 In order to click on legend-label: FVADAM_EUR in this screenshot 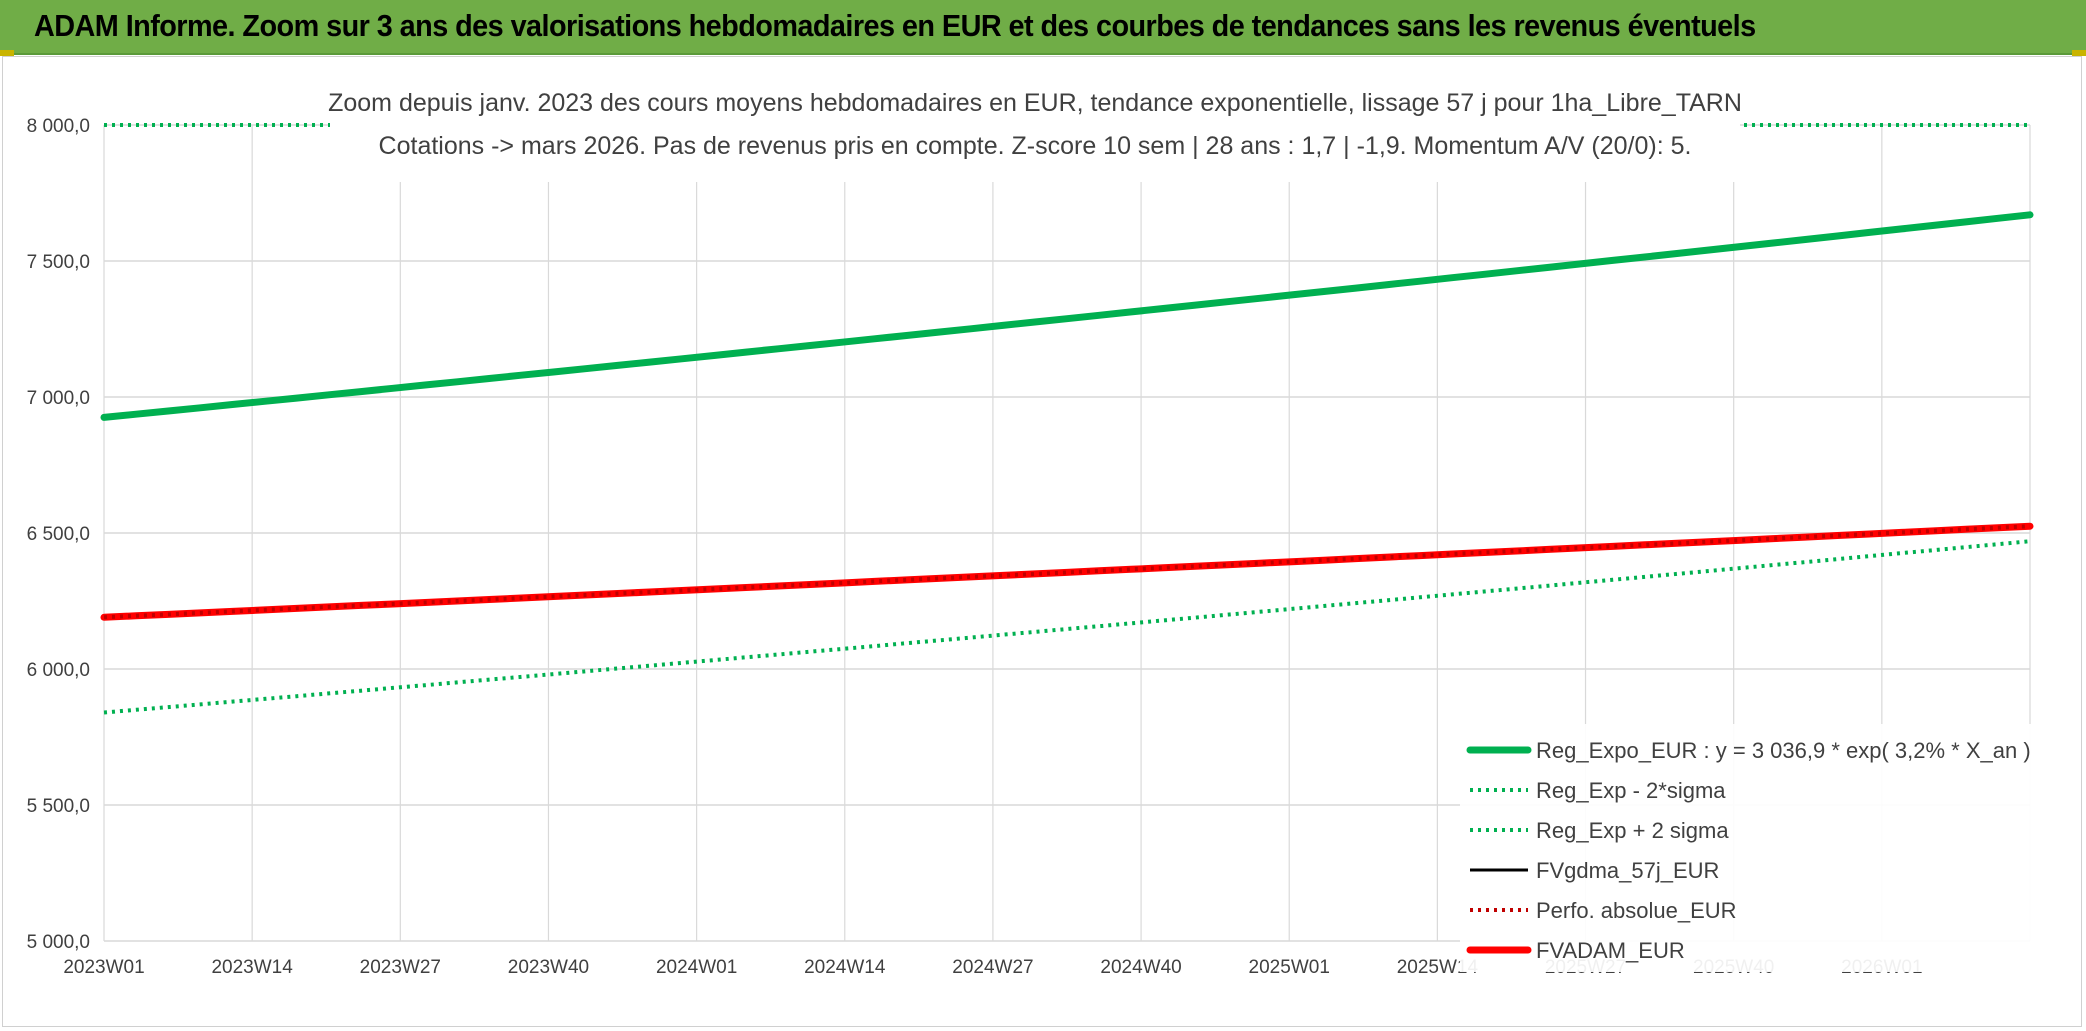, I will do `click(1610, 950)`.